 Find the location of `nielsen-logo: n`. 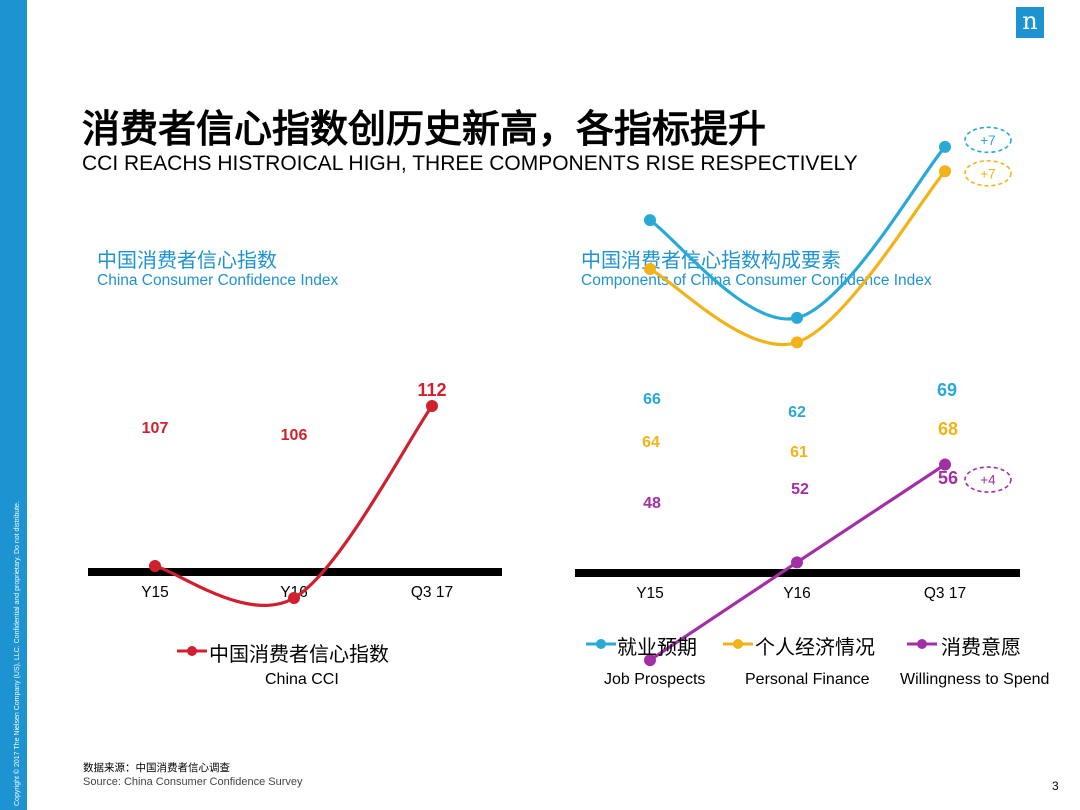

nielsen-logo: n is located at coordinates (1030, 22).